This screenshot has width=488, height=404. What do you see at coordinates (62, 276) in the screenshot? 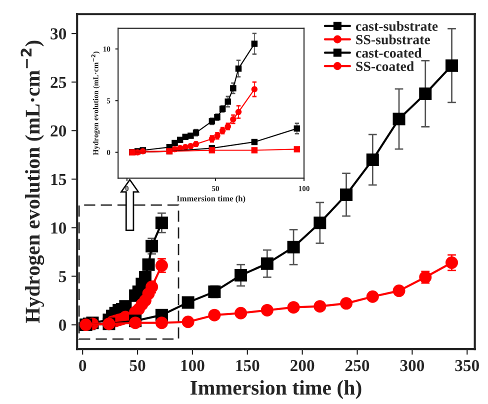
I see `y-tick-label: 5` at bounding box center [62, 276].